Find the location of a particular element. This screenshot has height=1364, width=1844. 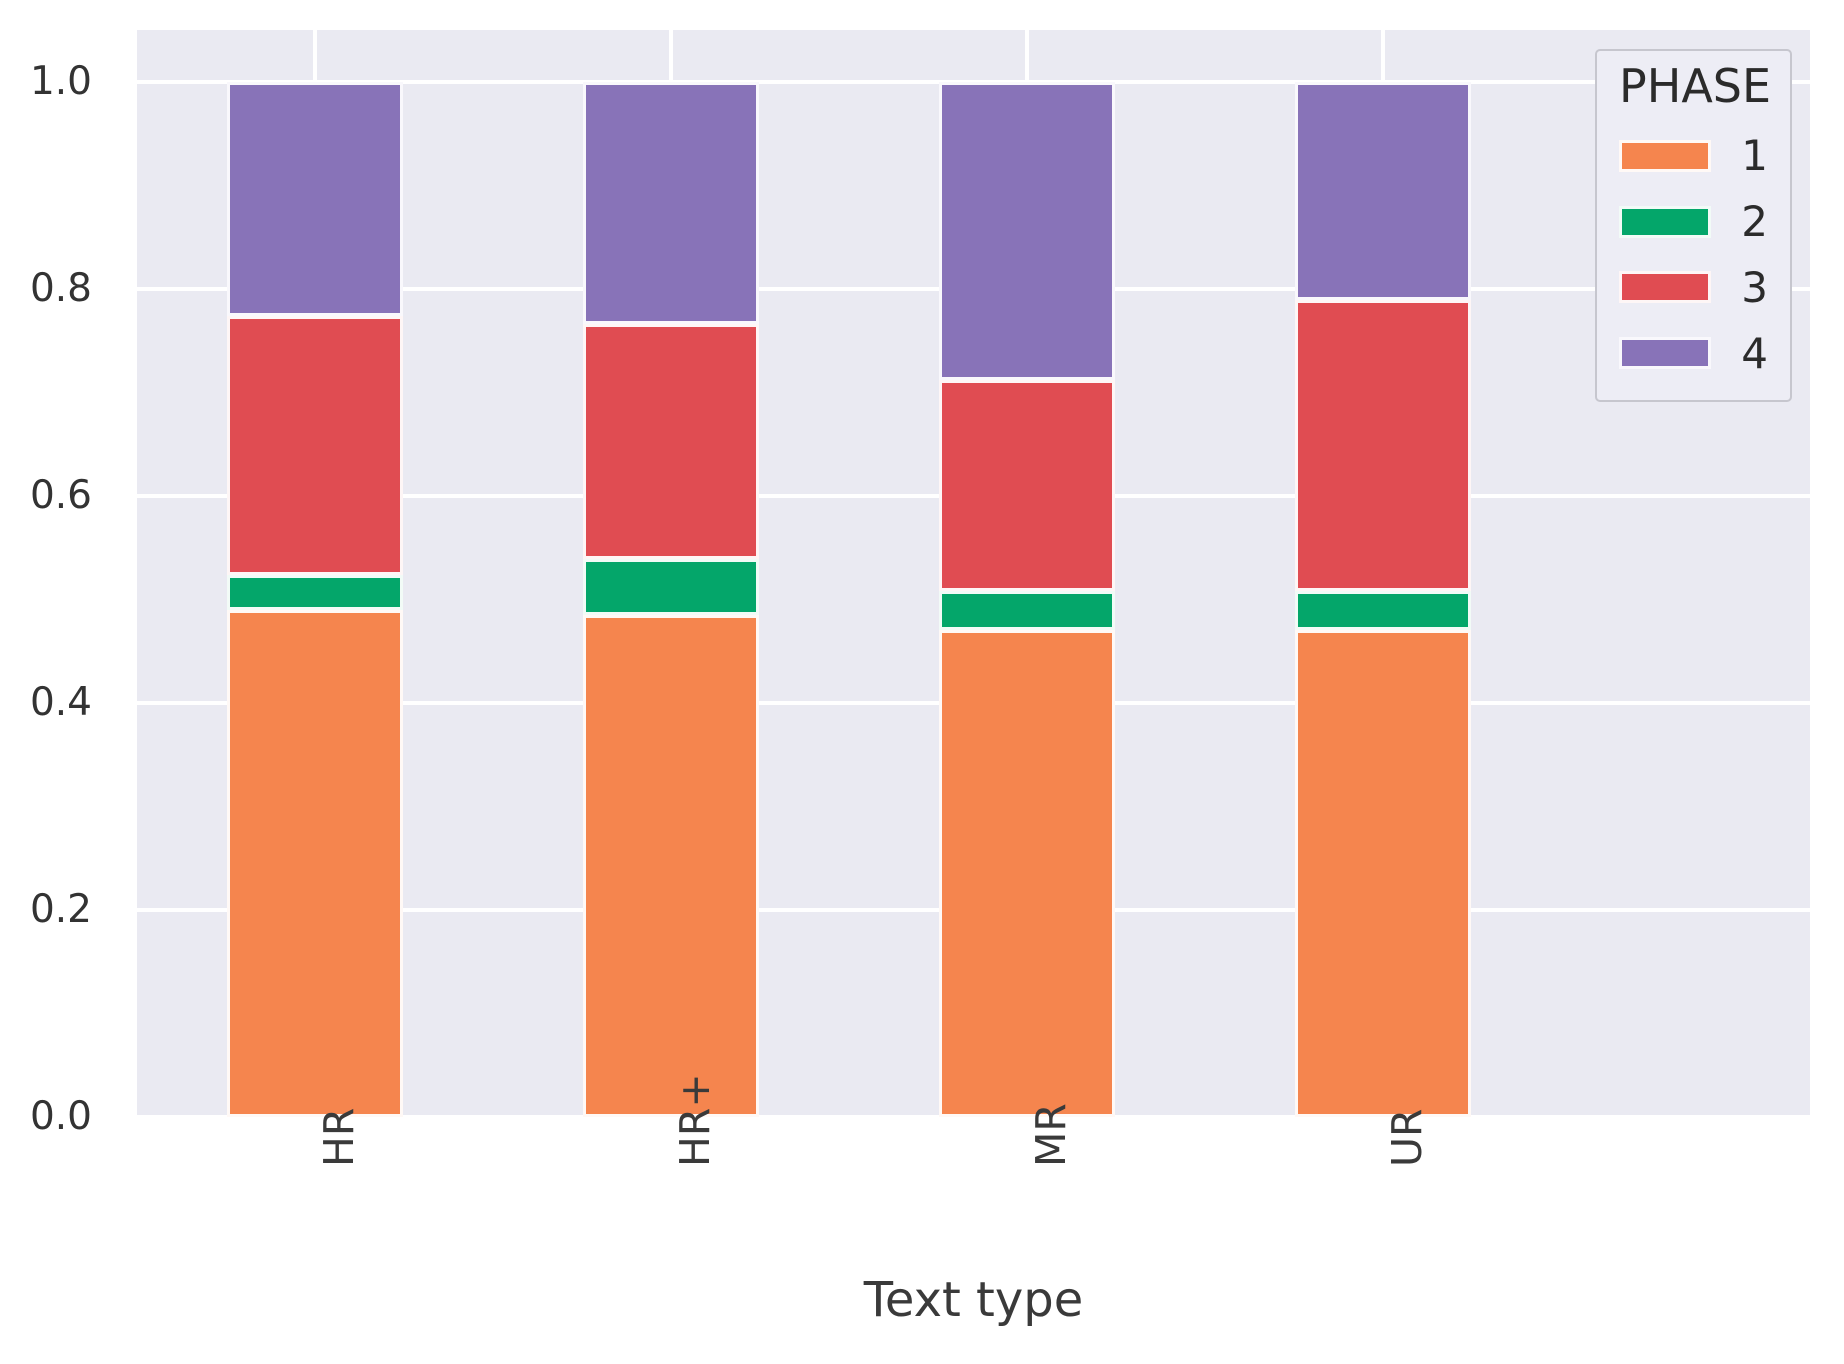

legend-entry-phase-3: 3 is located at coordinates (1693, 288).